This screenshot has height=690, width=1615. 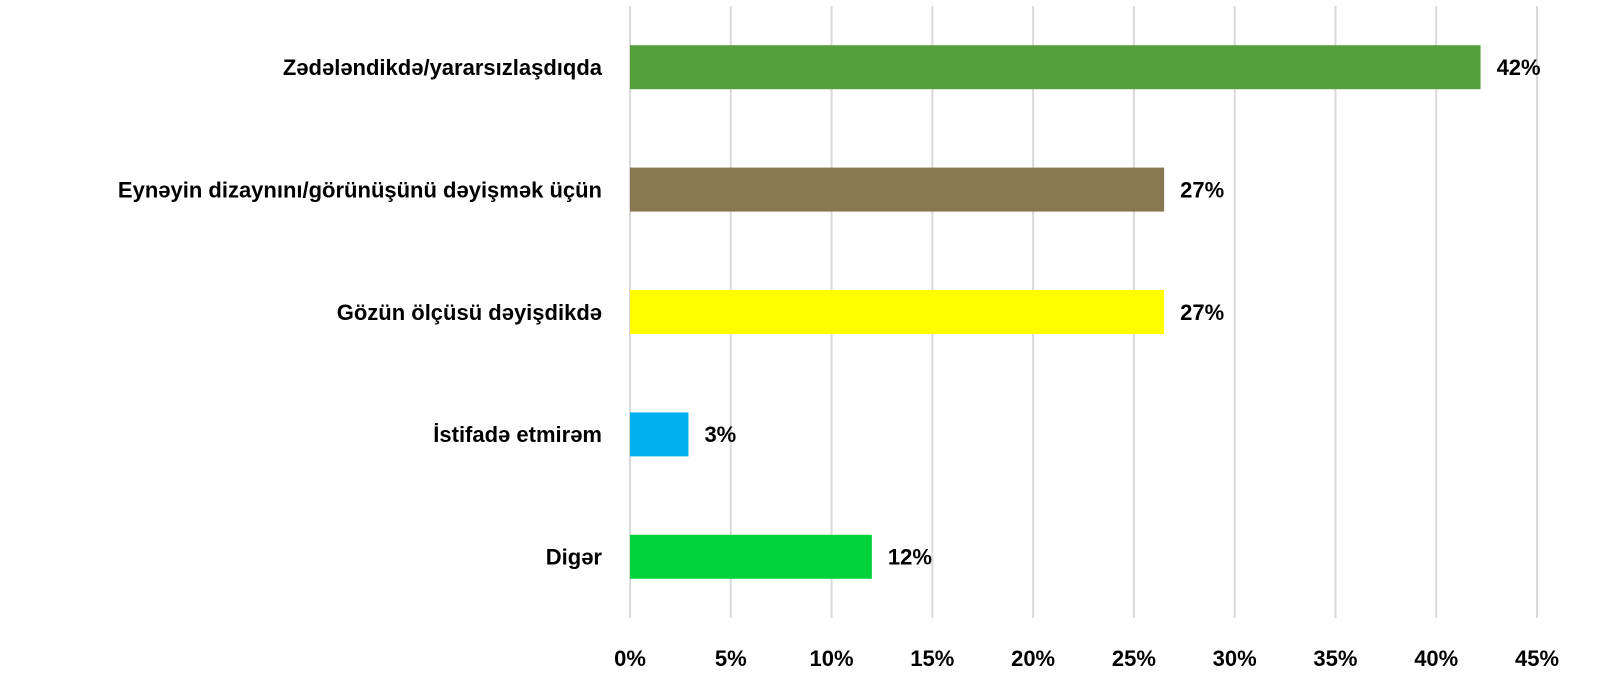 I want to click on x-tick-label: 35%, so click(x=1335, y=658).